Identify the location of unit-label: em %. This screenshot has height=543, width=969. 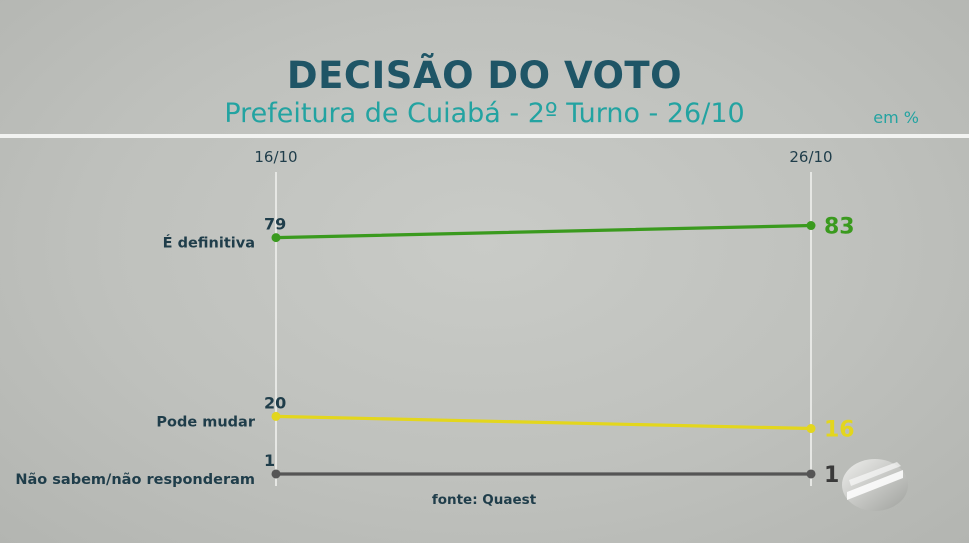
(896, 117).